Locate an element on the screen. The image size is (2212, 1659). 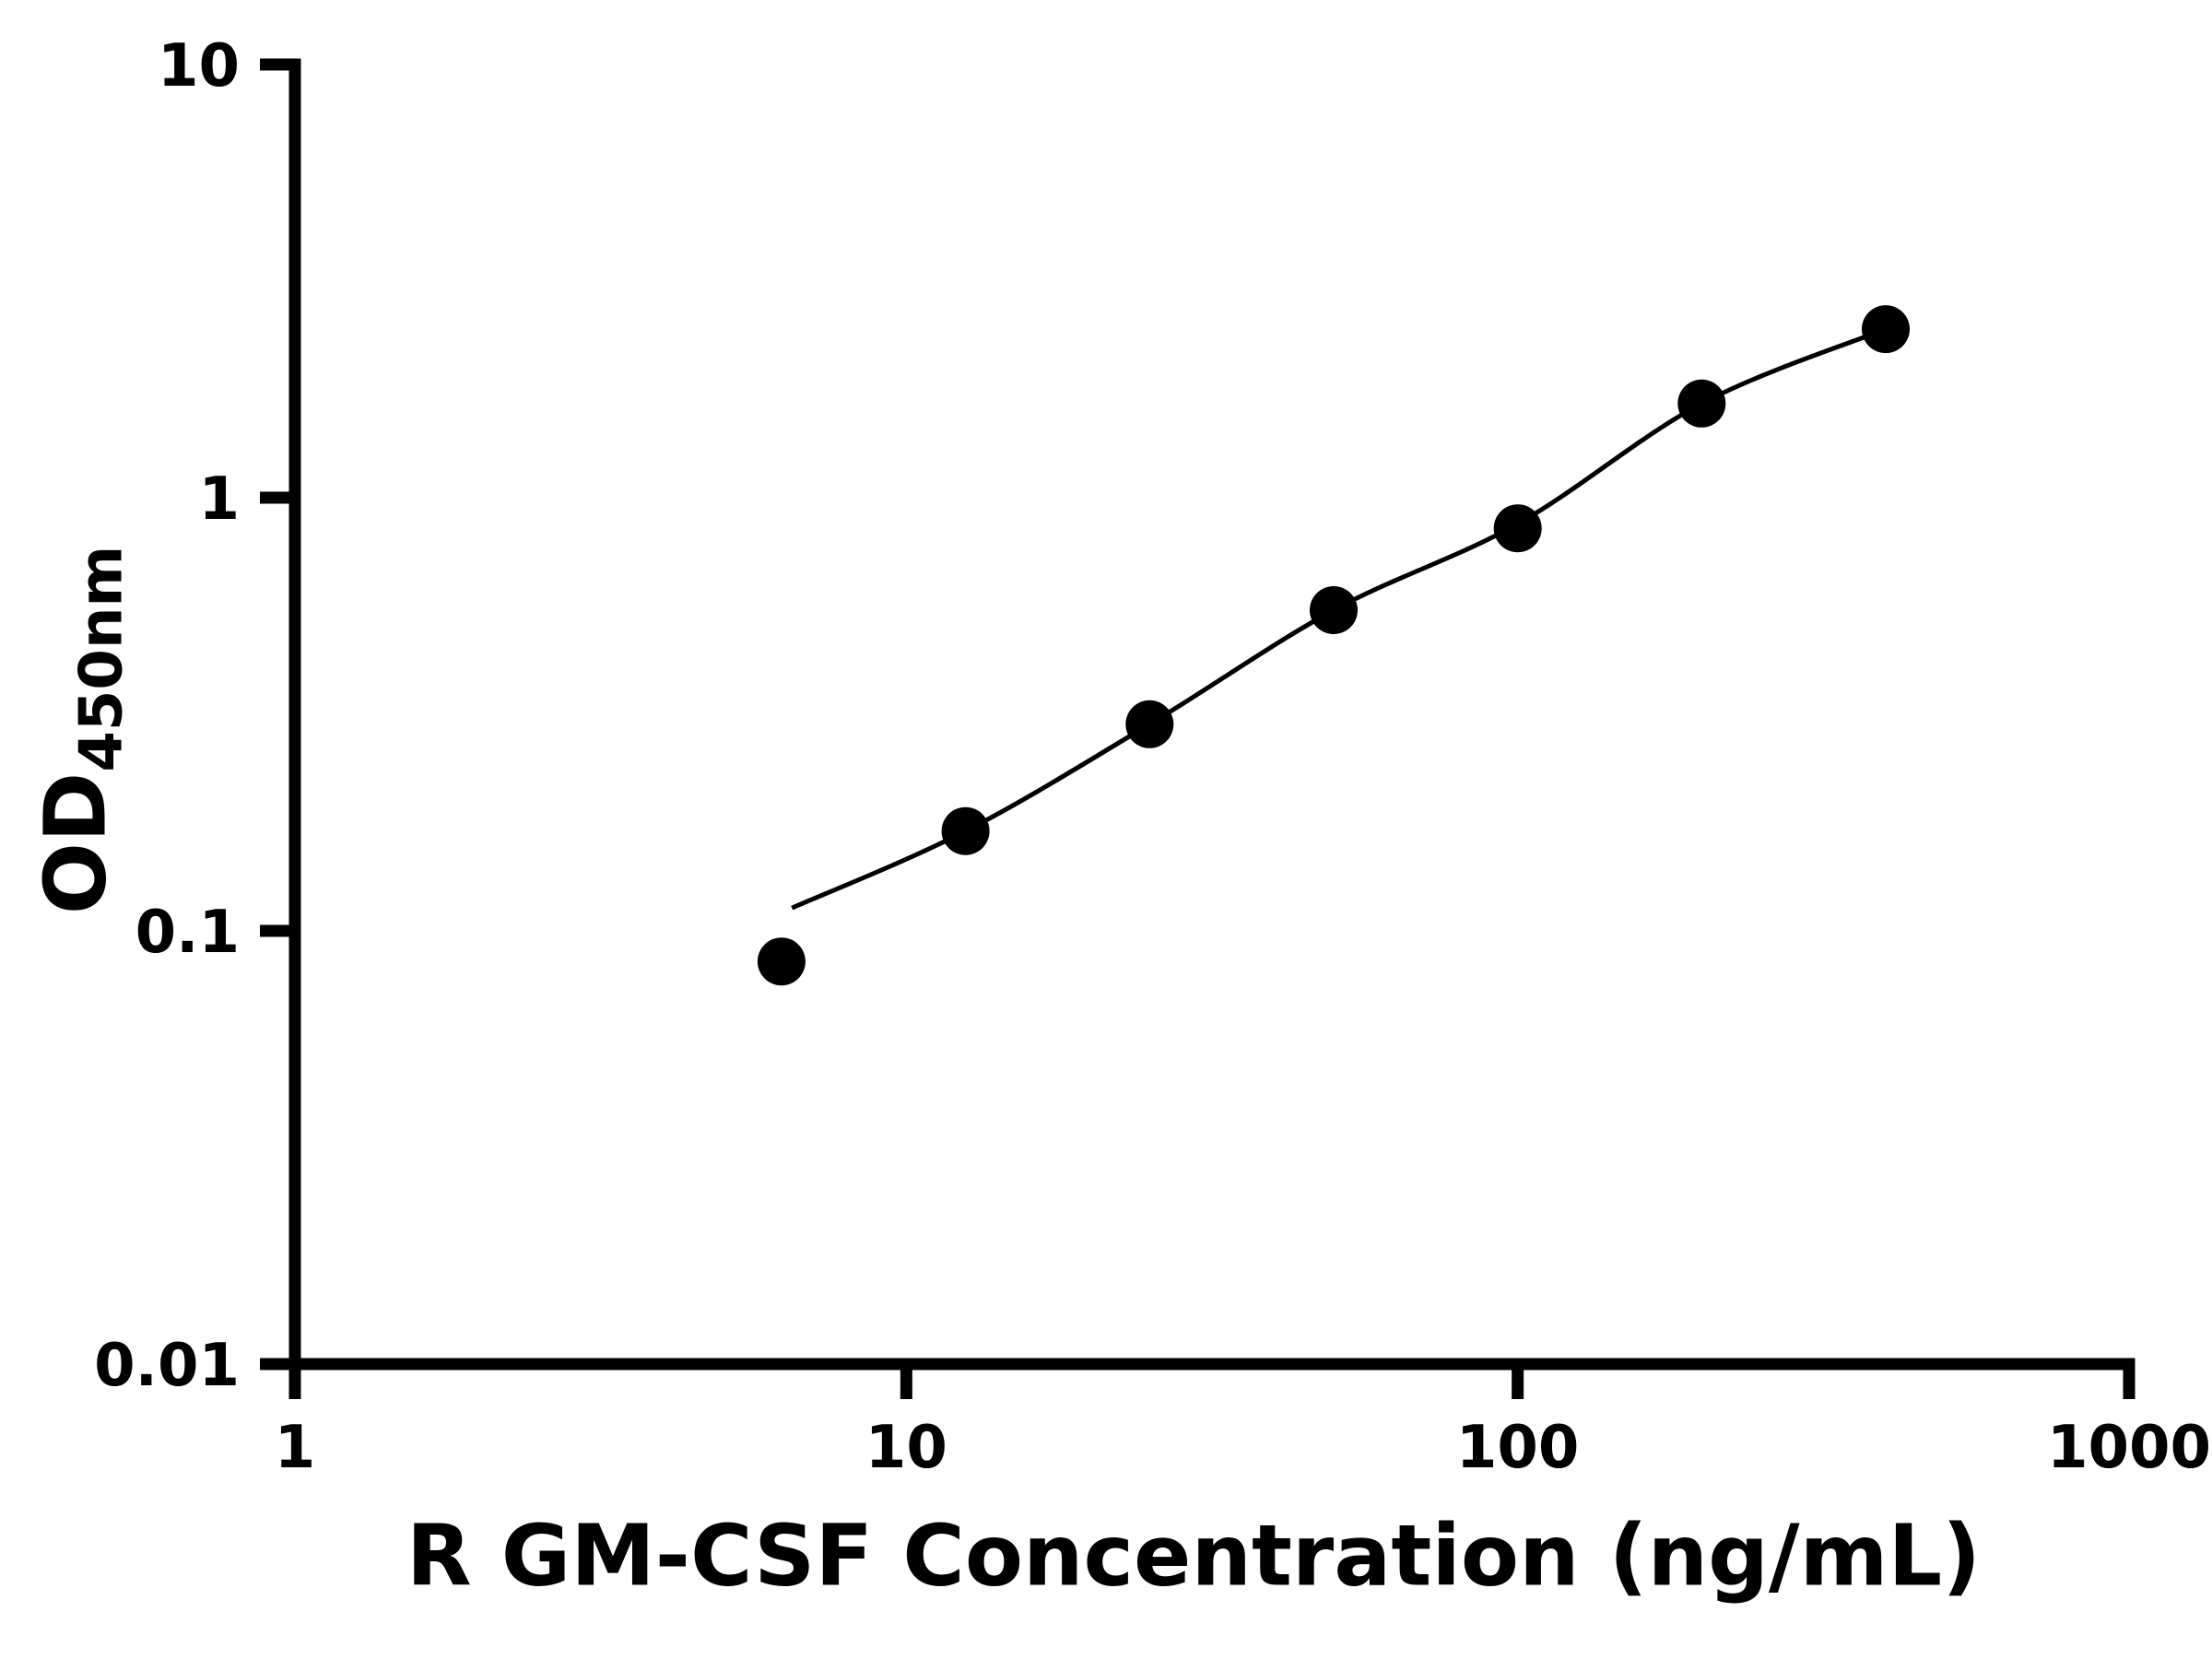
y-tick-label: 0.01 is located at coordinates (167, 1366).